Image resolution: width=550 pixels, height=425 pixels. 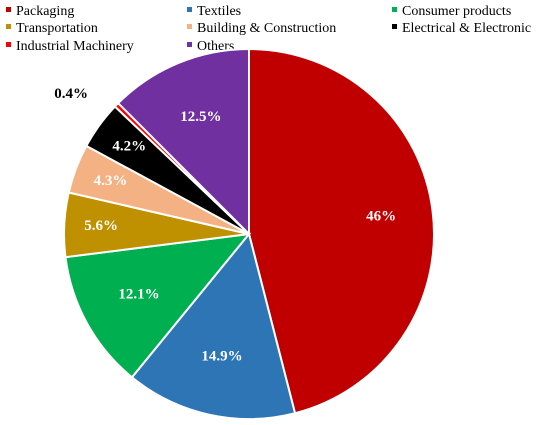 What do you see at coordinates (221, 356) in the screenshot?
I see `slice-data-label: 14.9%` at bounding box center [221, 356].